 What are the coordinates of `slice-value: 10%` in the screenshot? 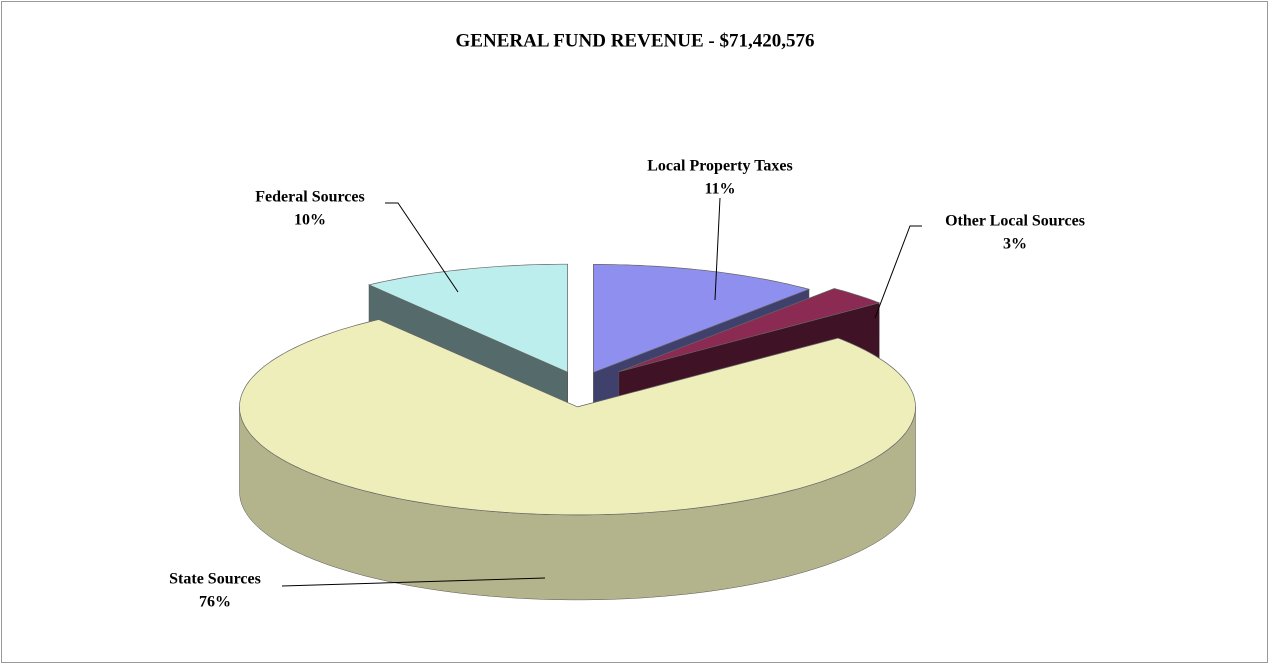 It's located at (310, 220).